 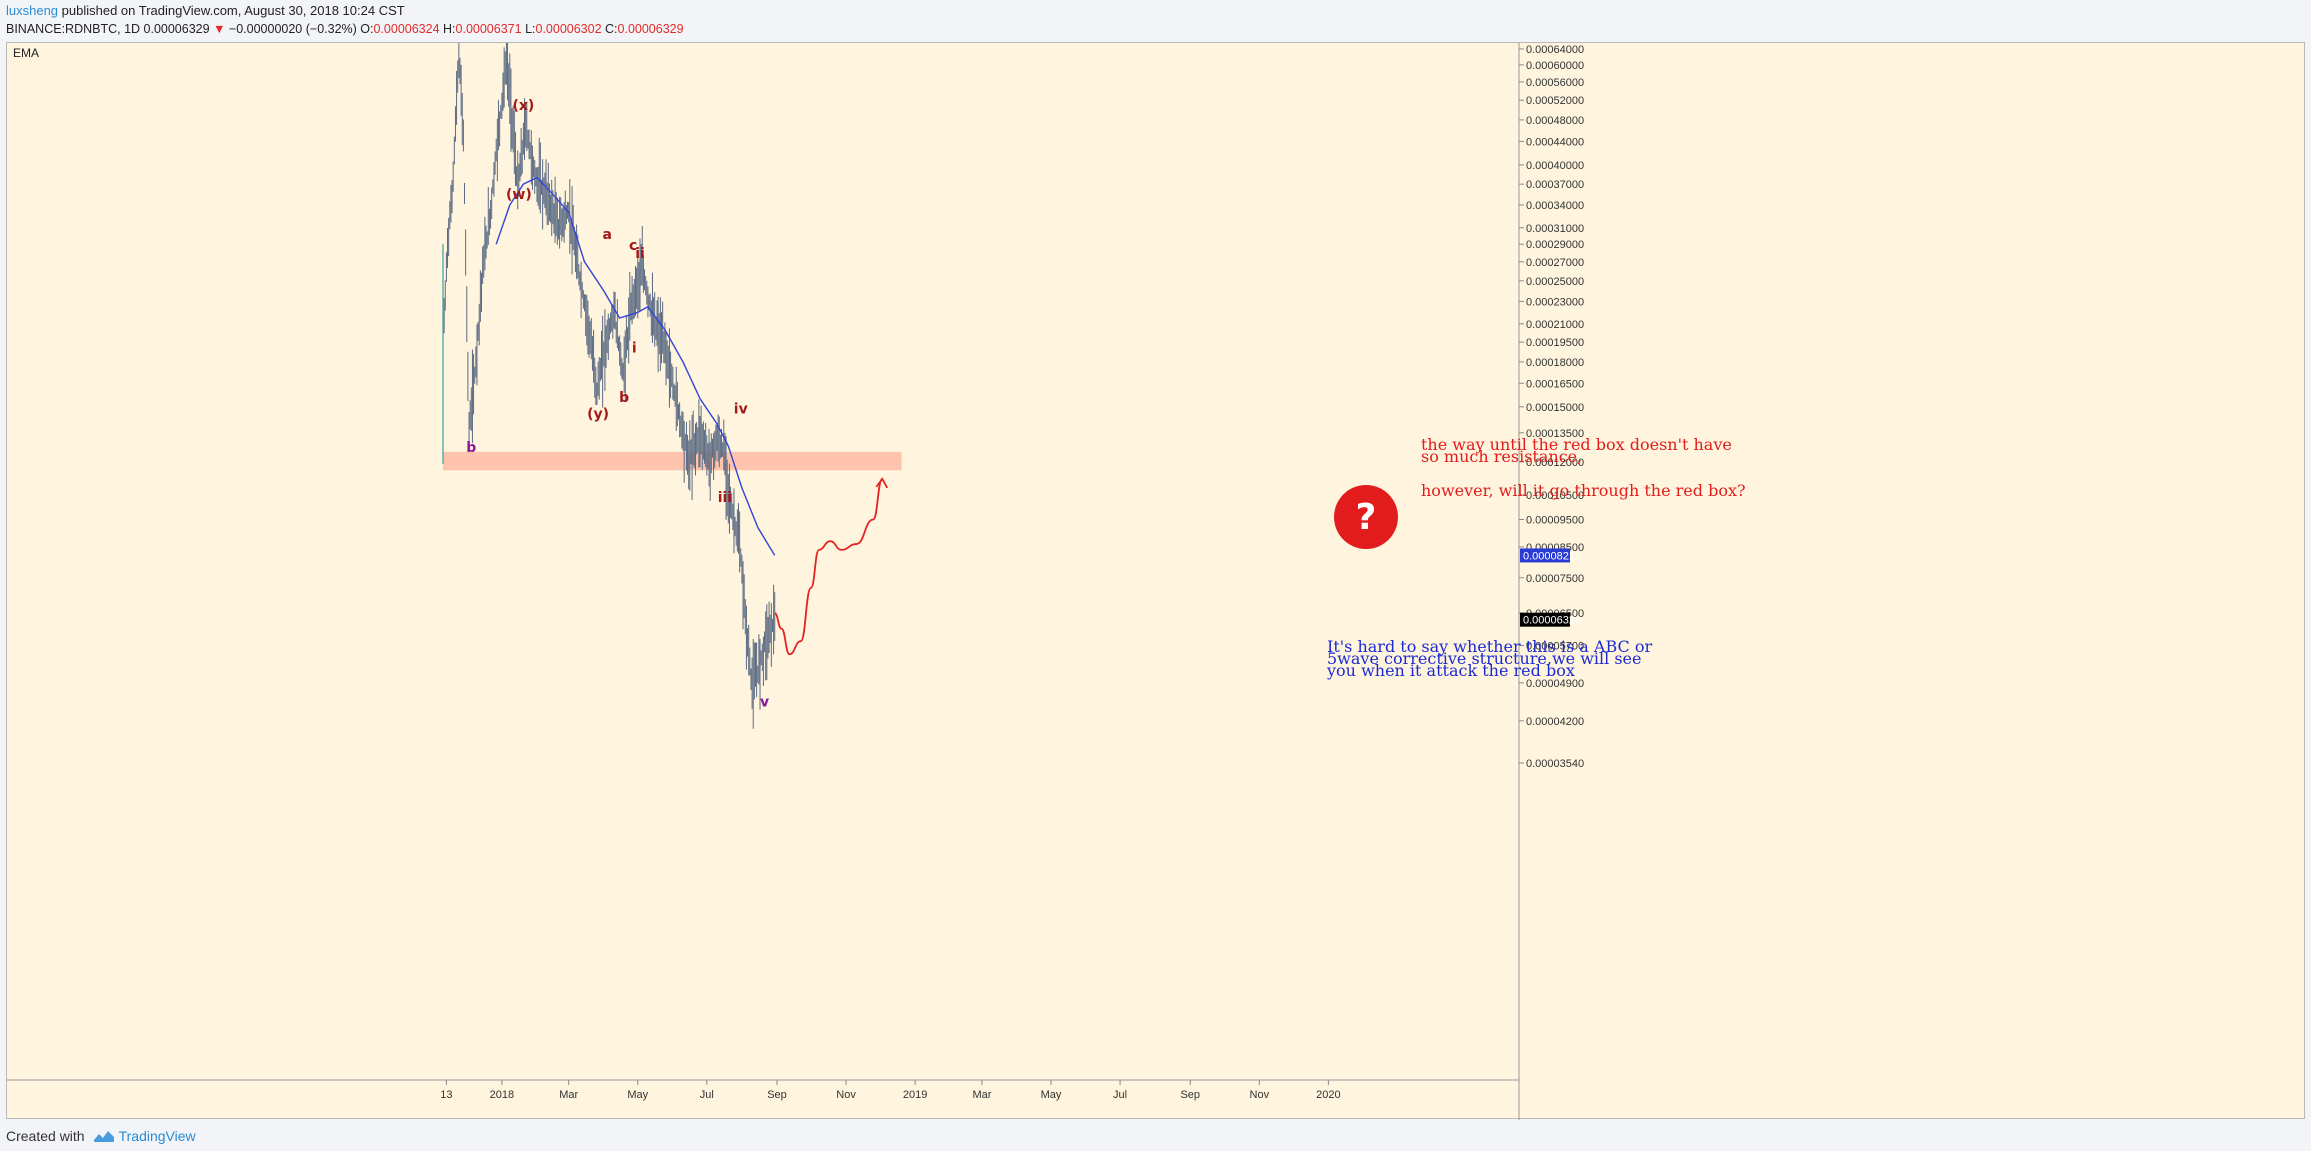 I want to click on created-with-label: Created with, so click(x=45, y=1136).